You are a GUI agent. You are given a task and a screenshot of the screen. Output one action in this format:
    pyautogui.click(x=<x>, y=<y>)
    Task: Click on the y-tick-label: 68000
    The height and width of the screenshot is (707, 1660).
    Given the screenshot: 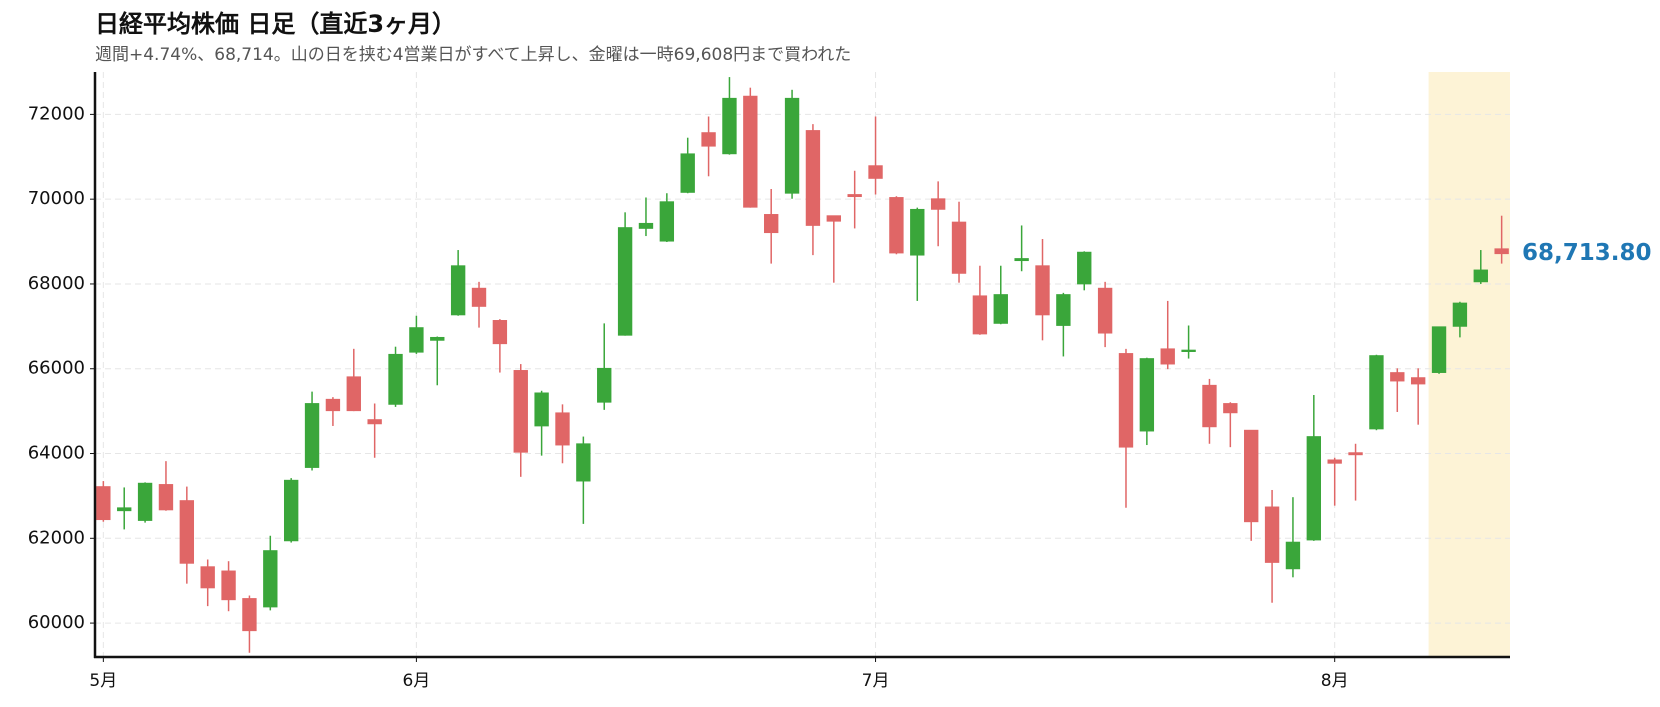 What is the action you would take?
    pyautogui.click(x=56, y=283)
    